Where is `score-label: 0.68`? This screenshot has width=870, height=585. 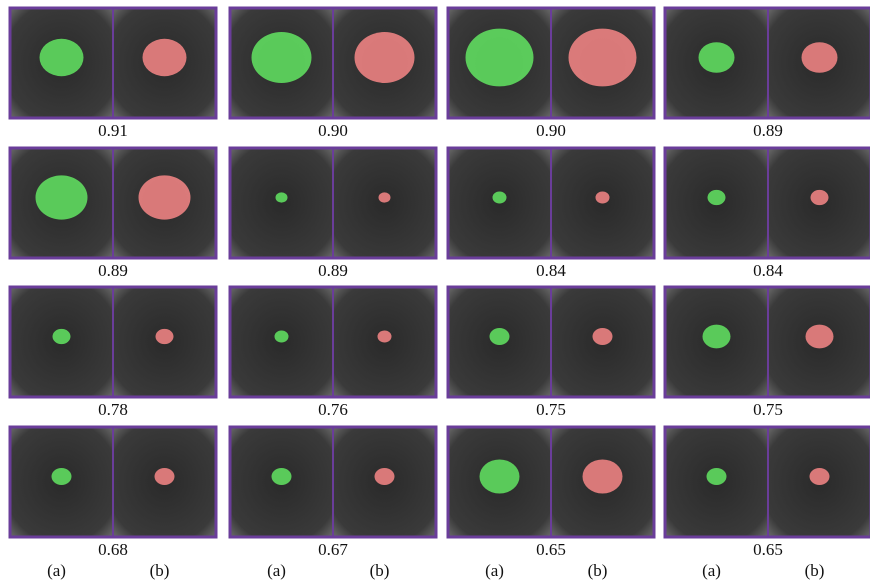 score-label: 0.68 is located at coordinates (113, 549).